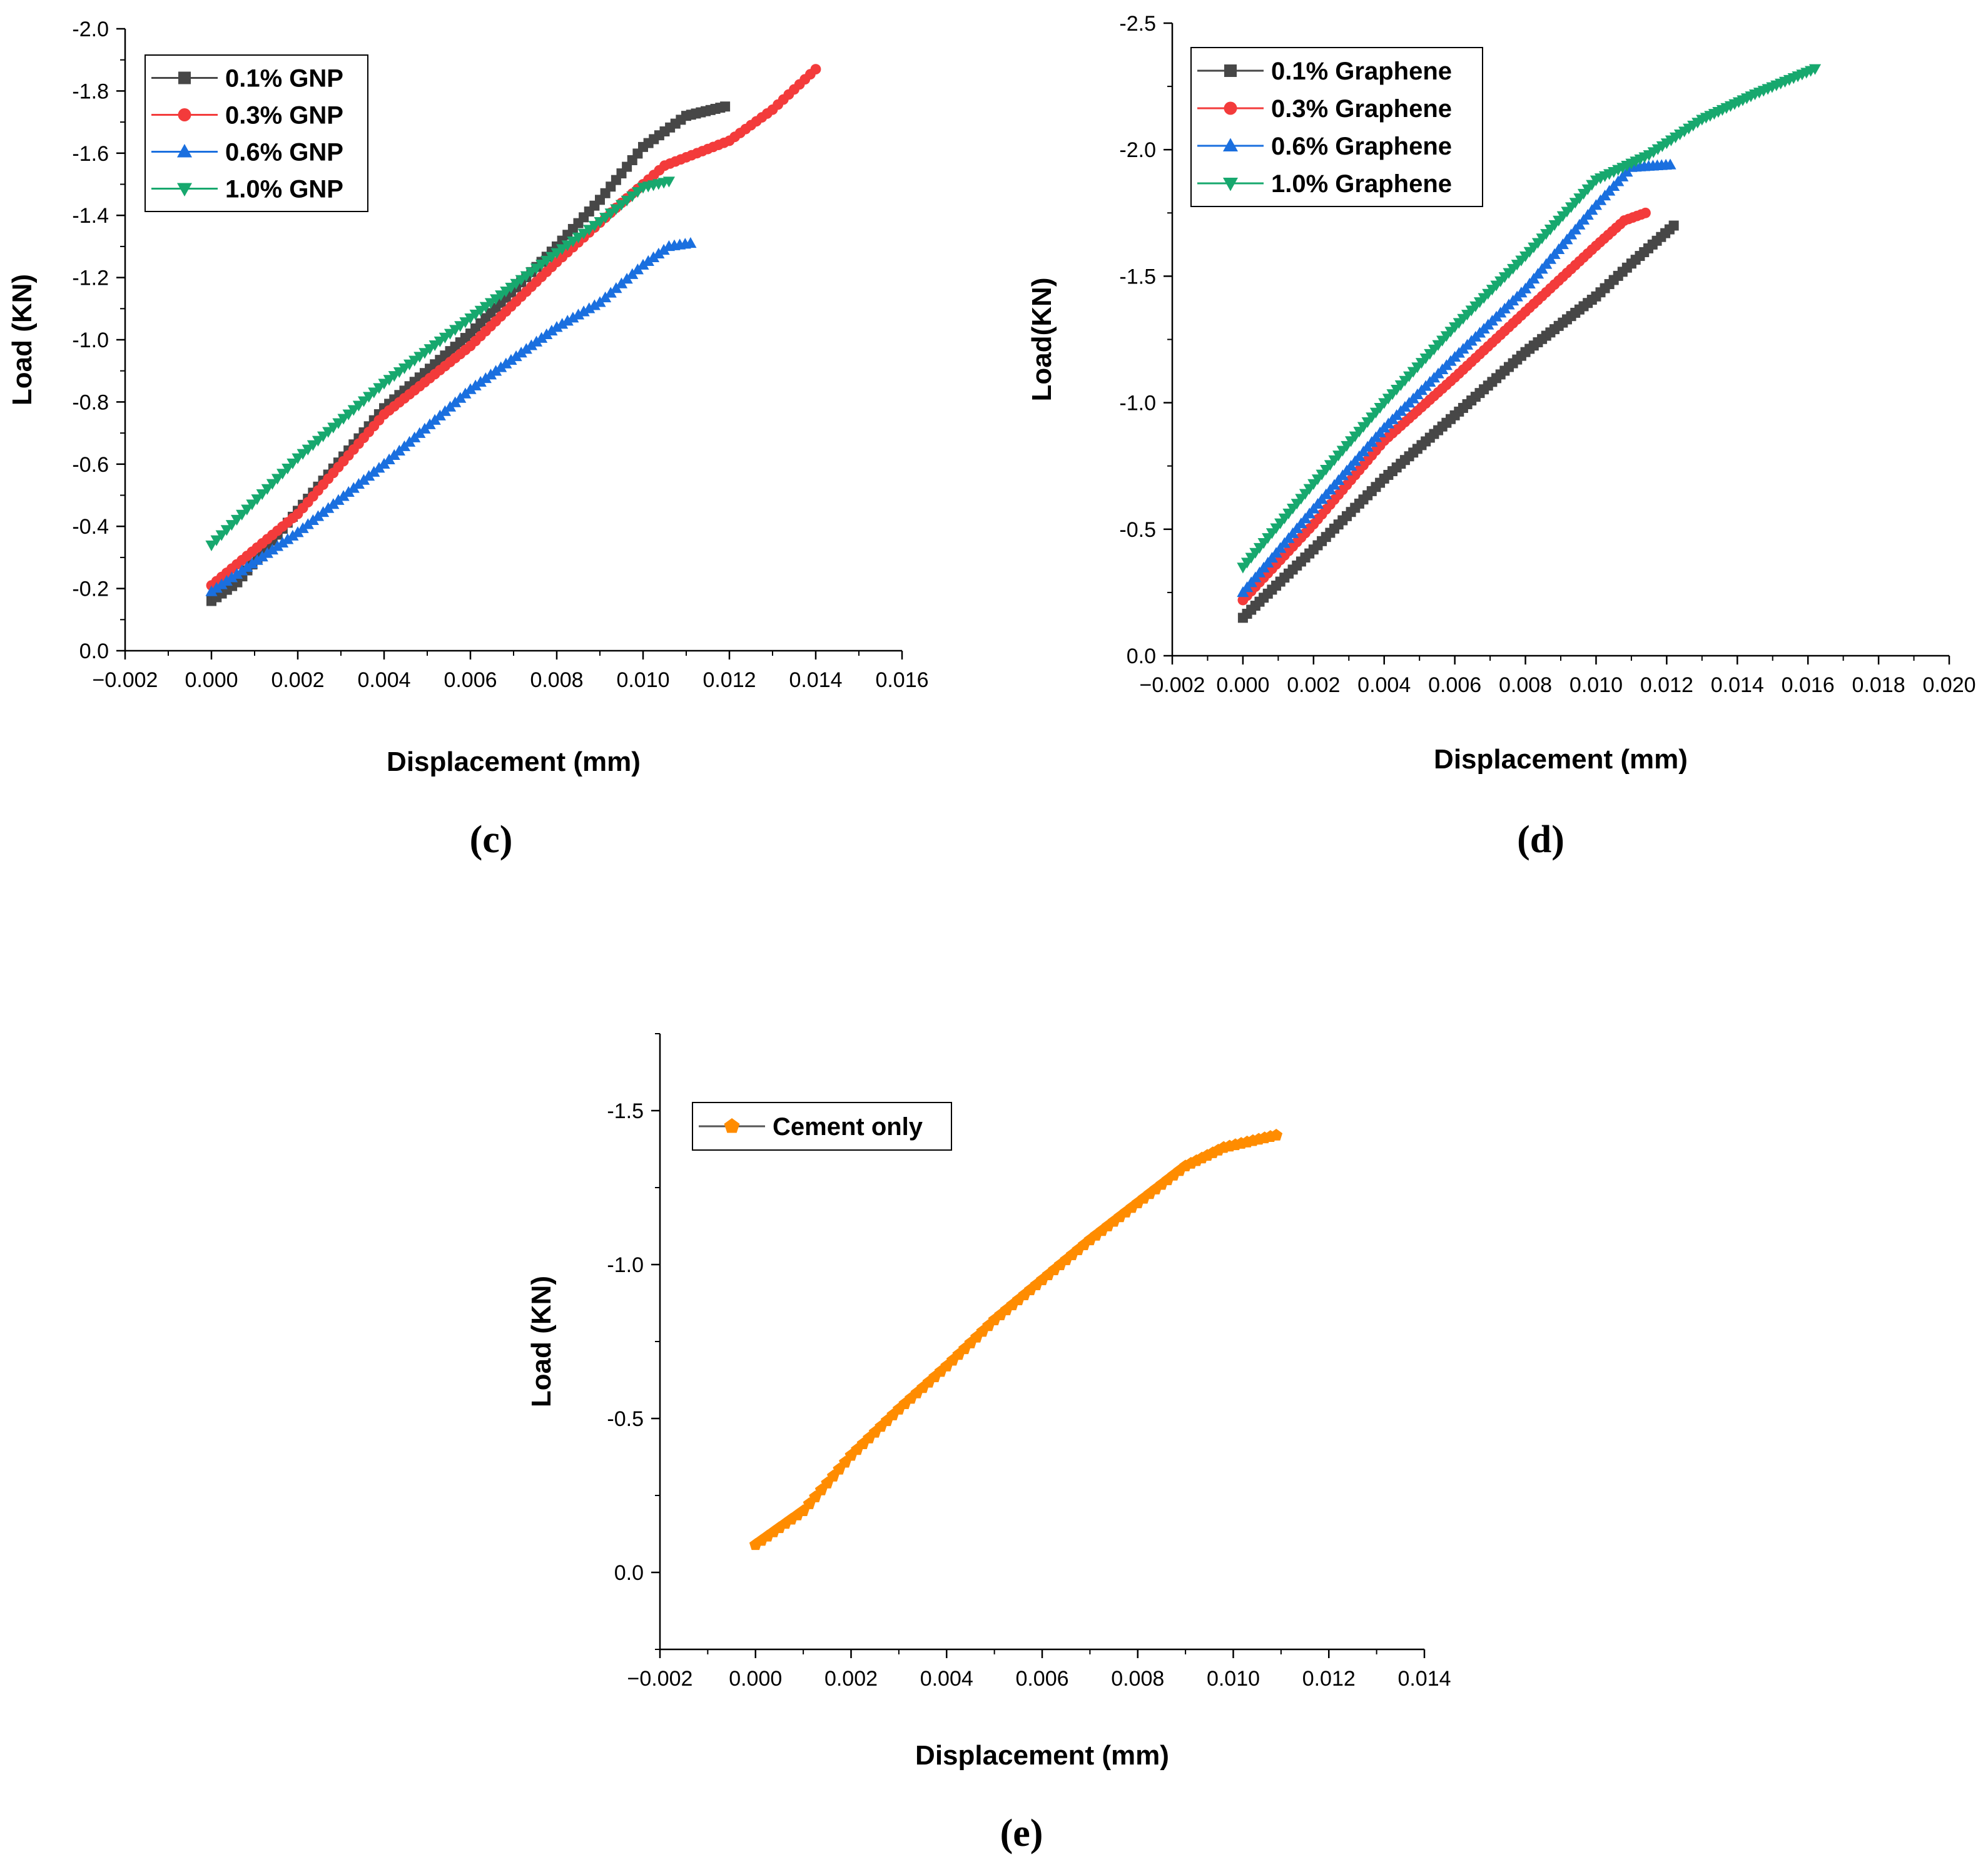 The height and width of the screenshot is (1869, 1988). Describe the element at coordinates (90, 216) in the screenshot. I see `y-tick-label: -1.4` at that location.